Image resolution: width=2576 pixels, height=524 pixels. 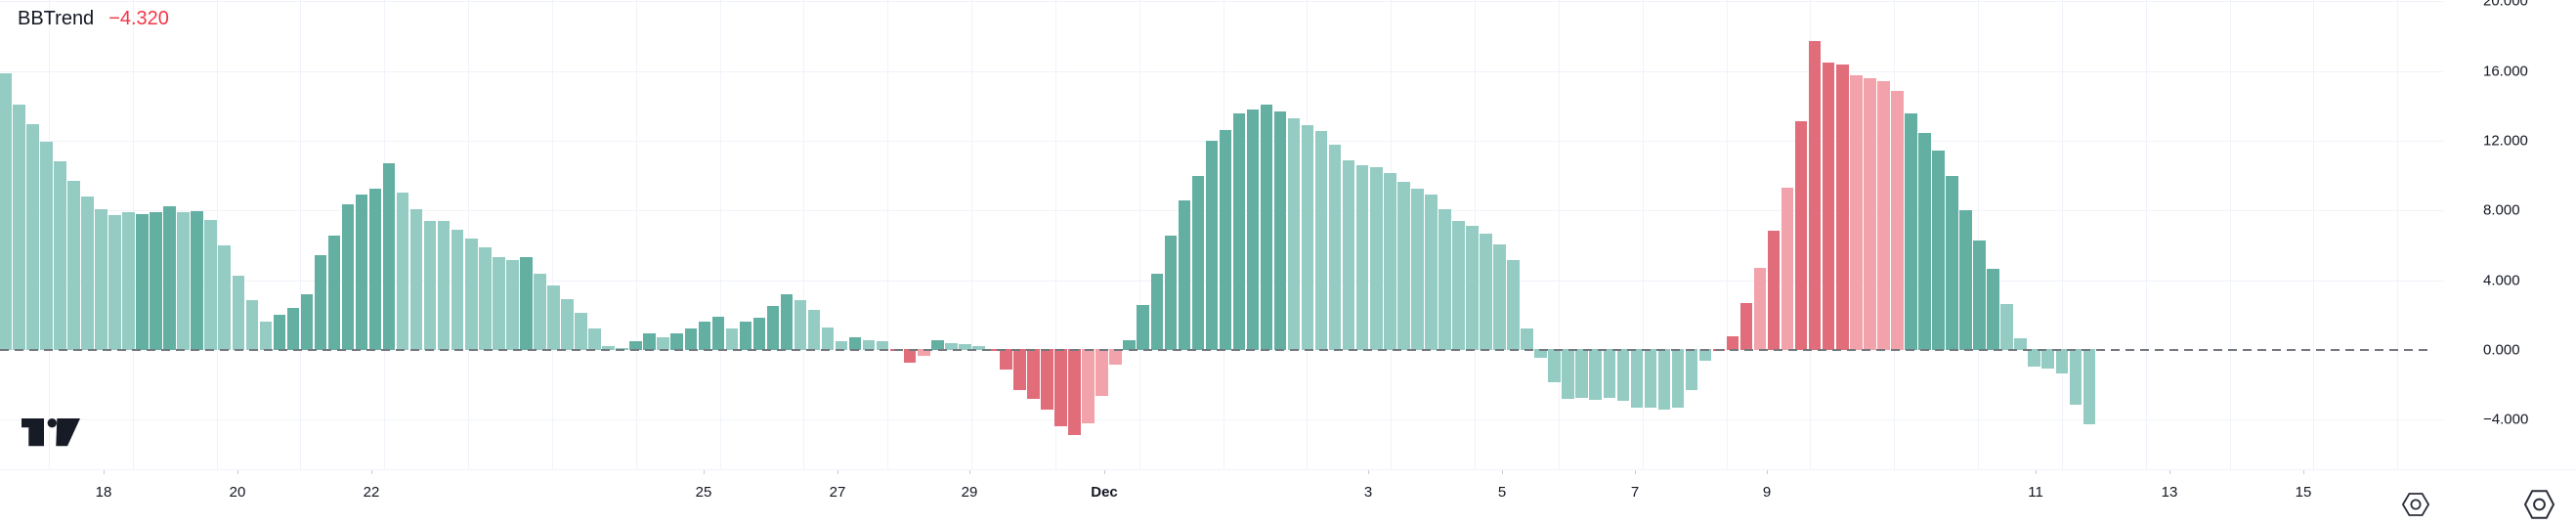 I want to click on logo-dot, so click(x=52, y=423).